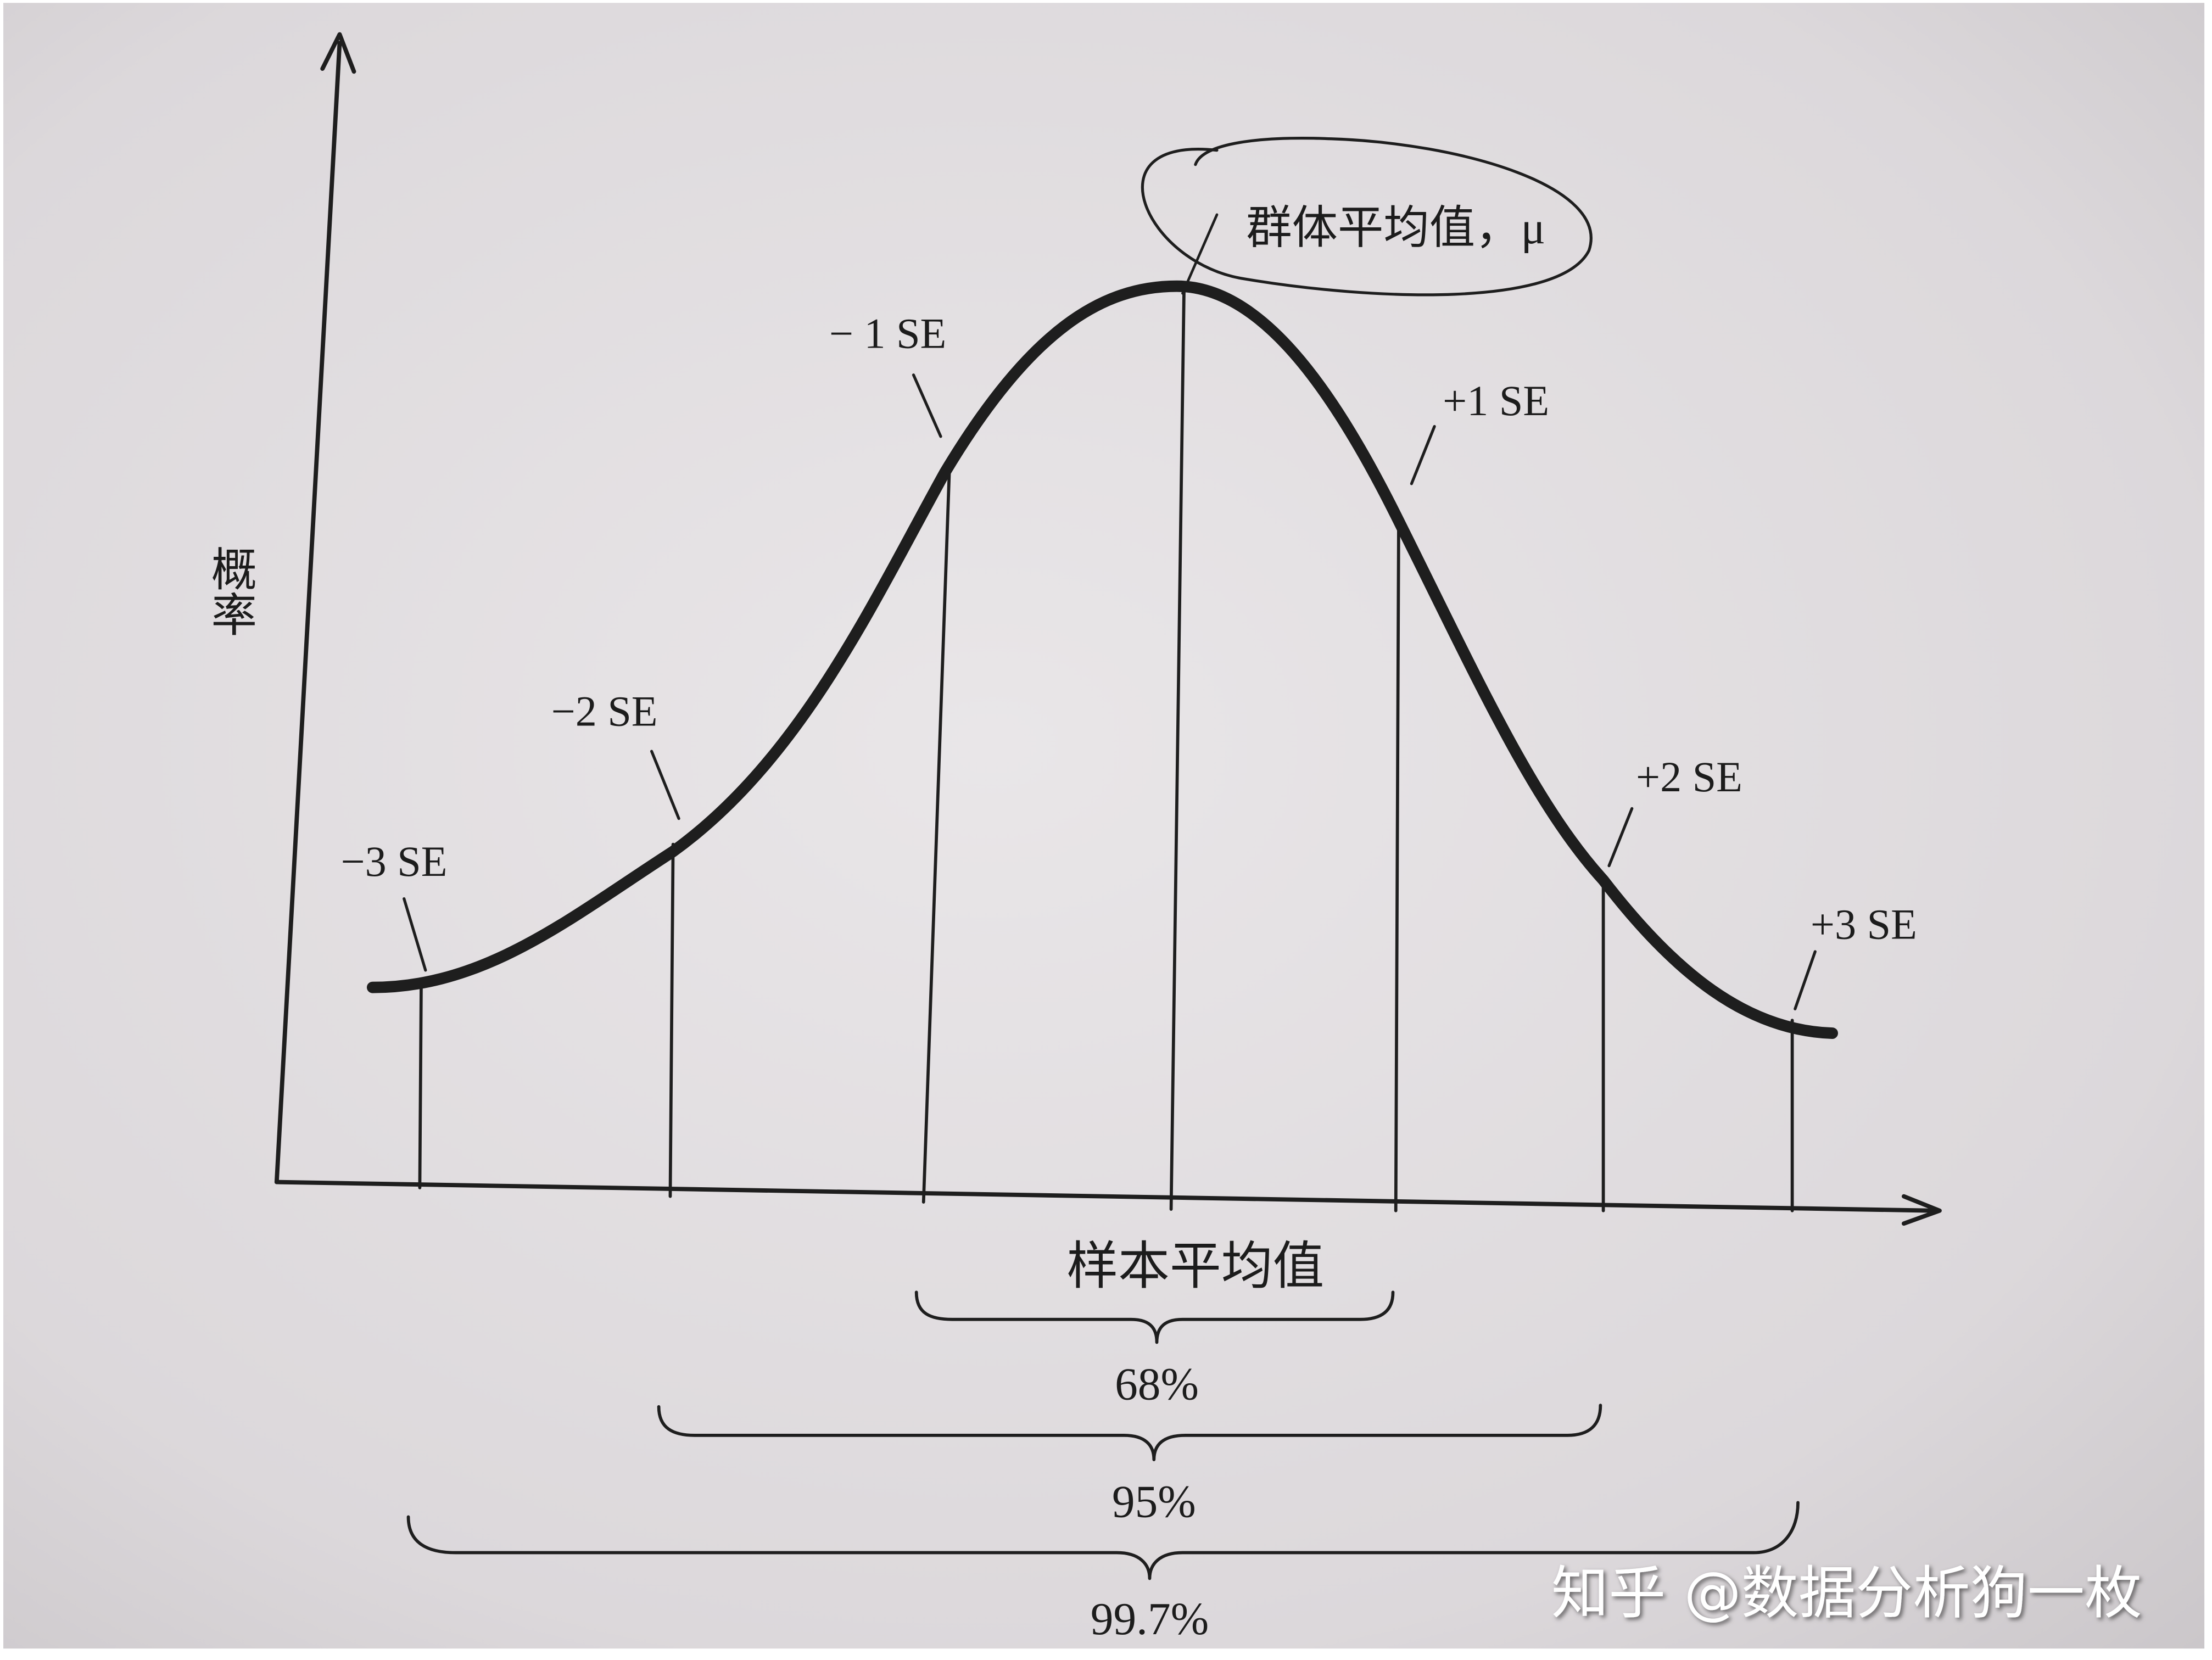 The image size is (2212, 1660). Describe the element at coordinates (1195, 1266) in the screenshot. I see `x-axis-label: 样本平均值` at that location.